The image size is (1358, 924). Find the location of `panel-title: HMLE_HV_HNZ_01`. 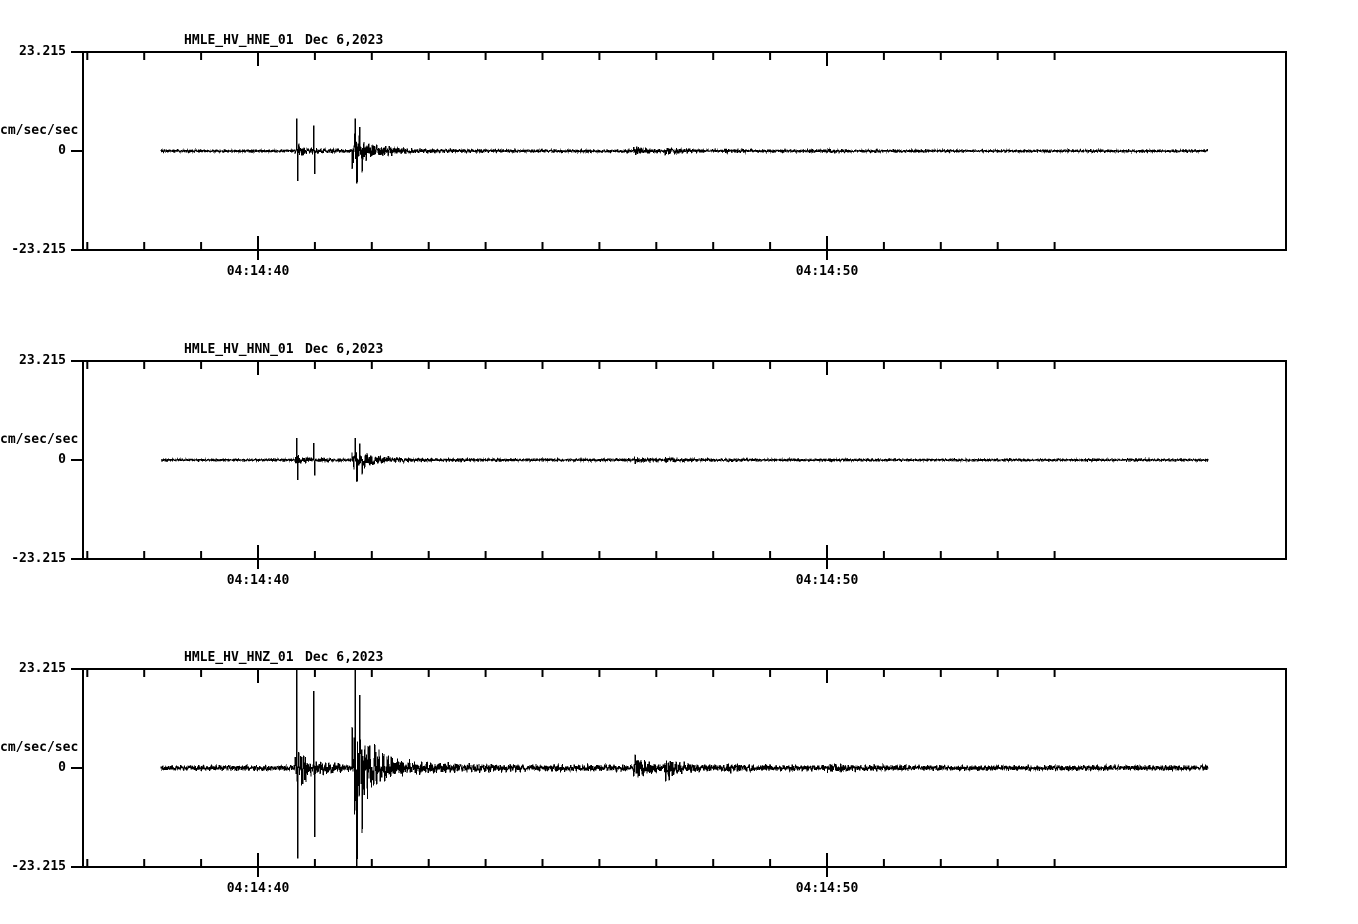

panel-title: HMLE_HV_HNZ_01 is located at coordinates (239, 657).